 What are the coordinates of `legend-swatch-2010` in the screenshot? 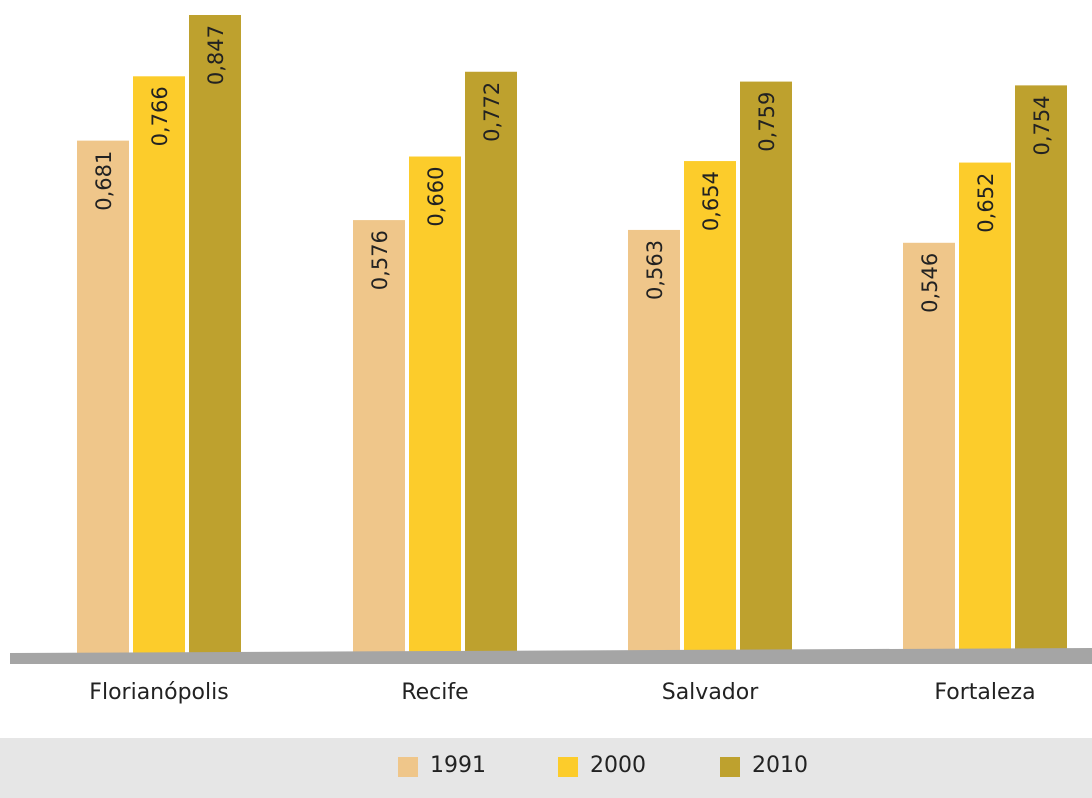 It's located at (730, 767).